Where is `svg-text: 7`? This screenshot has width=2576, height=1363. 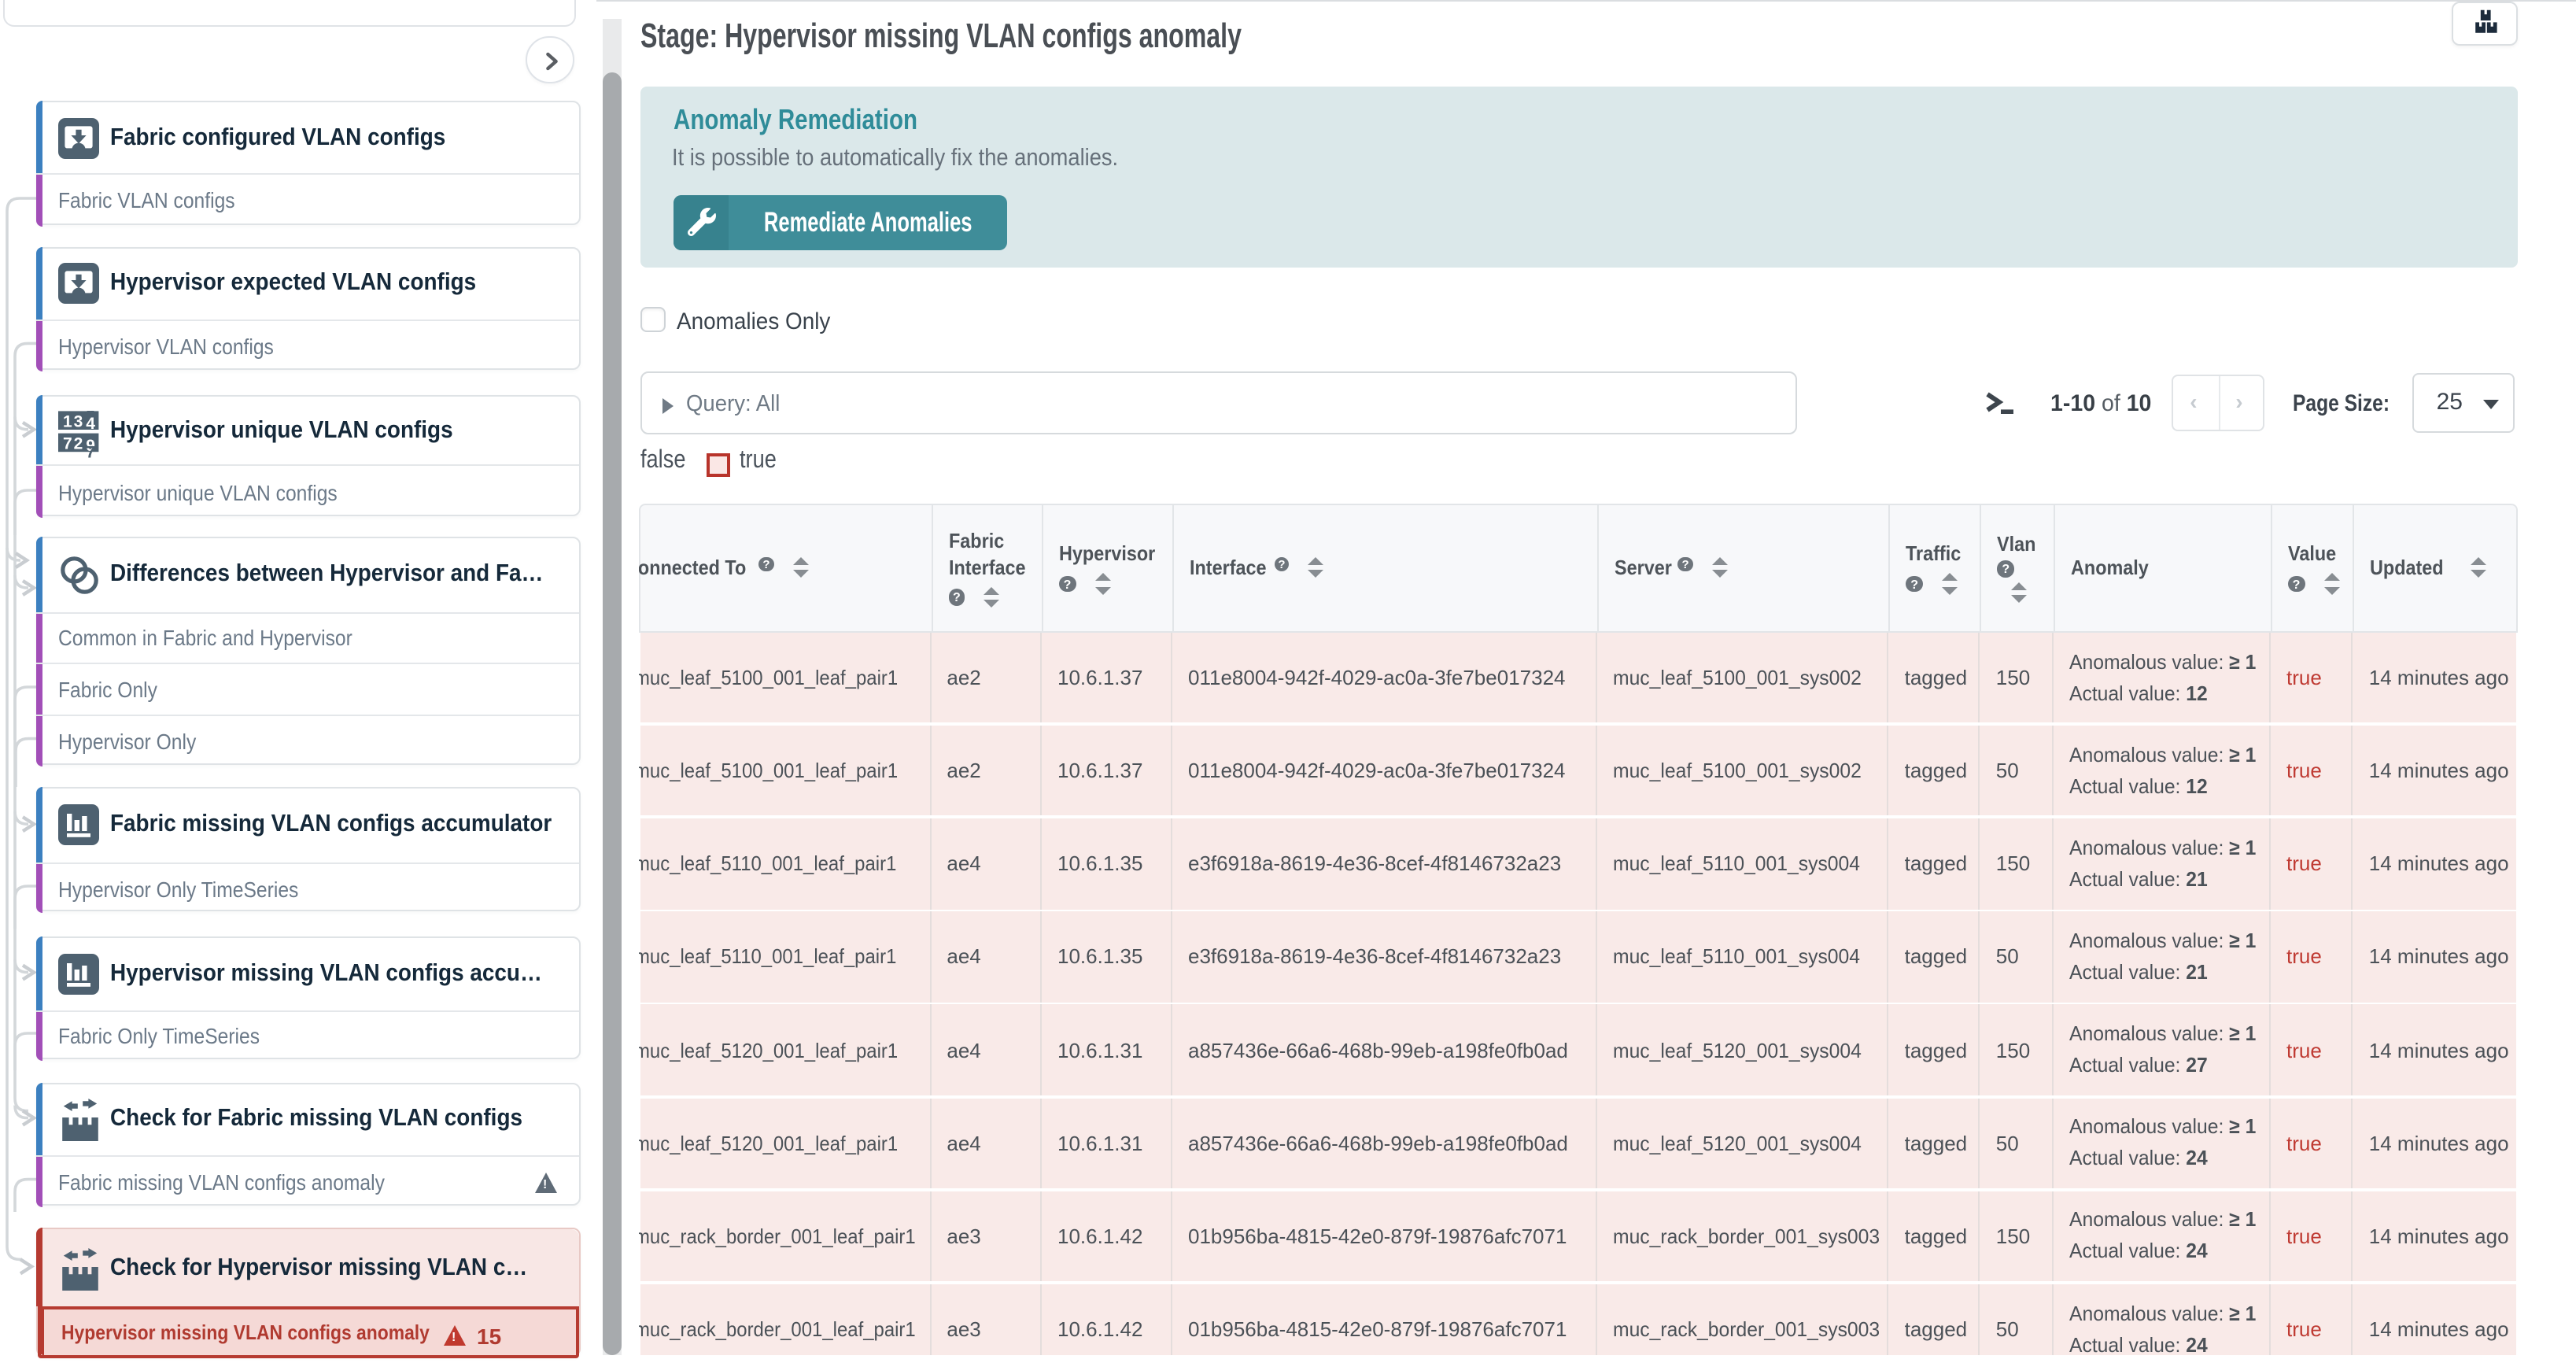 svg-text: 7 is located at coordinates (89, 450).